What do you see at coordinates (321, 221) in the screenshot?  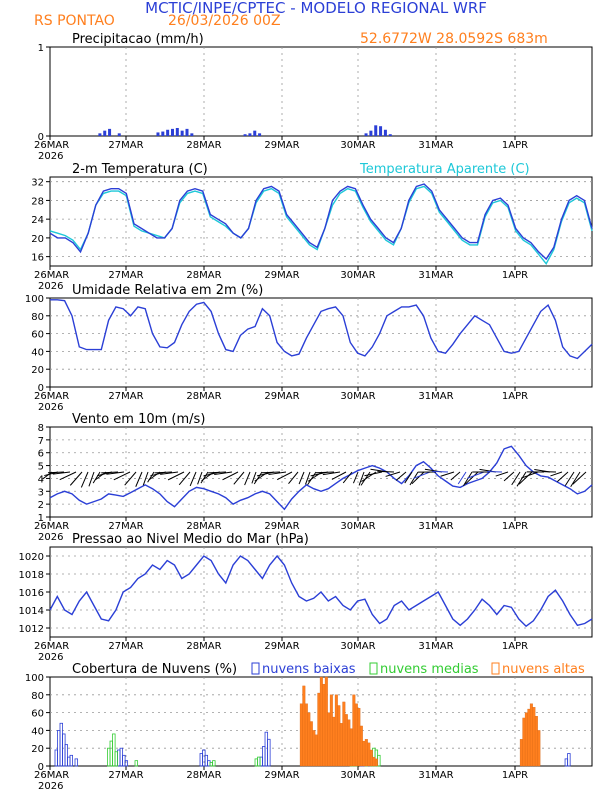 I see `panel-frame` at bounding box center [321, 221].